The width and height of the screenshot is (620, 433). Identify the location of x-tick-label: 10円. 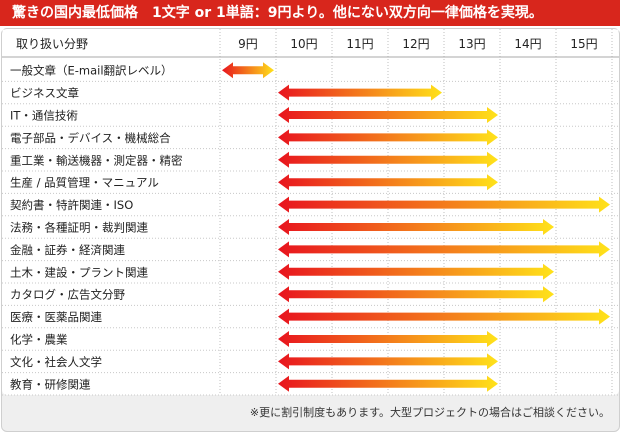
(303, 44).